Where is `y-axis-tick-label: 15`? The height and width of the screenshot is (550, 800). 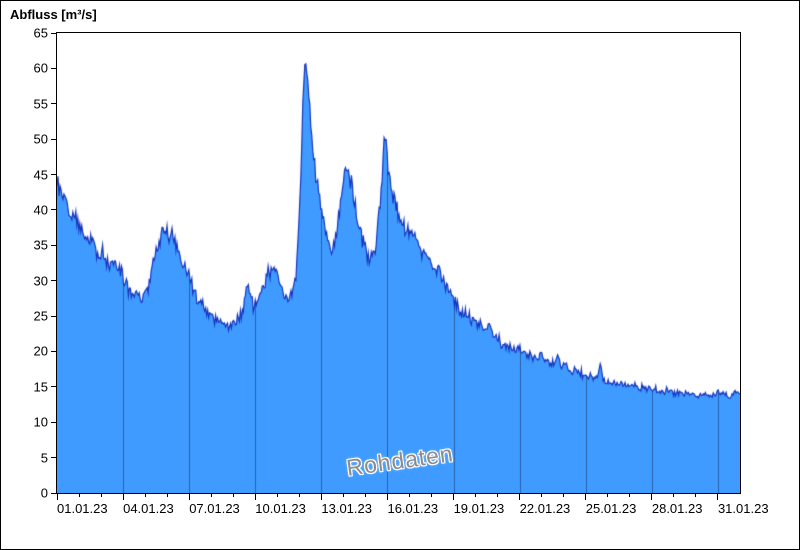
y-axis-tick-label: 15 is located at coordinates (40, 387).